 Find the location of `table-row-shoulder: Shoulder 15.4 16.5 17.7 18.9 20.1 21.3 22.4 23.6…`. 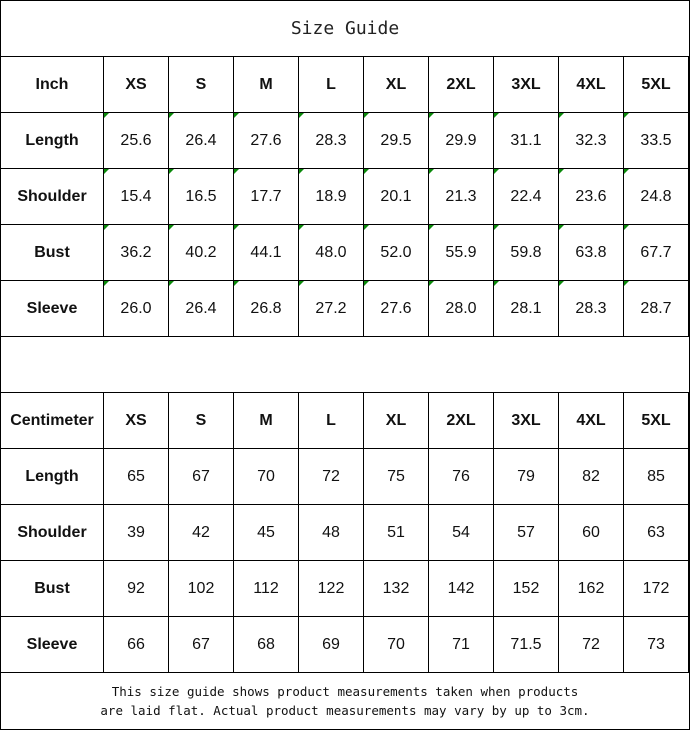

table-row-shoulder: Shoulder 15.4 16.5 17.7 18.9 20.1 21.3 22.4 23.6… is located at coordinates (344, 196).